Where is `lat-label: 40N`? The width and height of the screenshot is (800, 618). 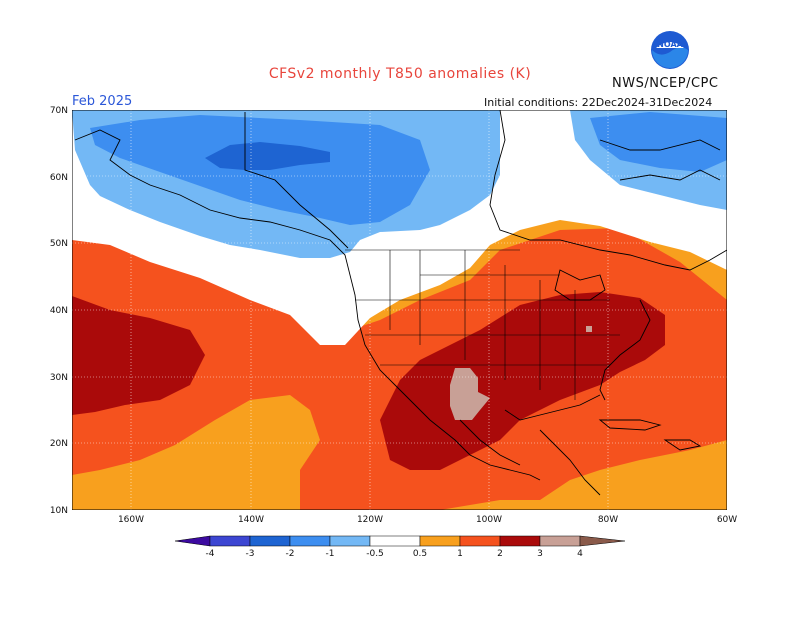 lat-label: 40N is located at coordinates (59, 311).